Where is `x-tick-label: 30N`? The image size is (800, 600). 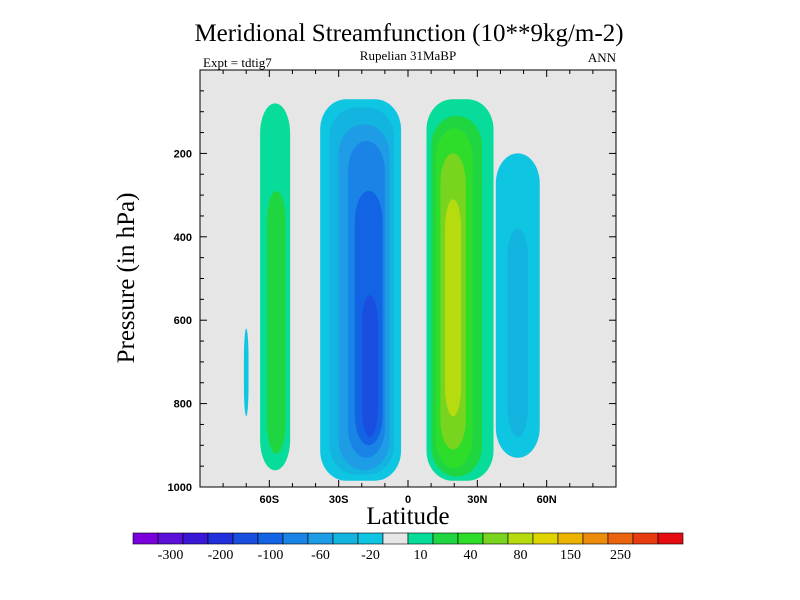
x-tick-label: 30N is located at coordinates (477, 500).